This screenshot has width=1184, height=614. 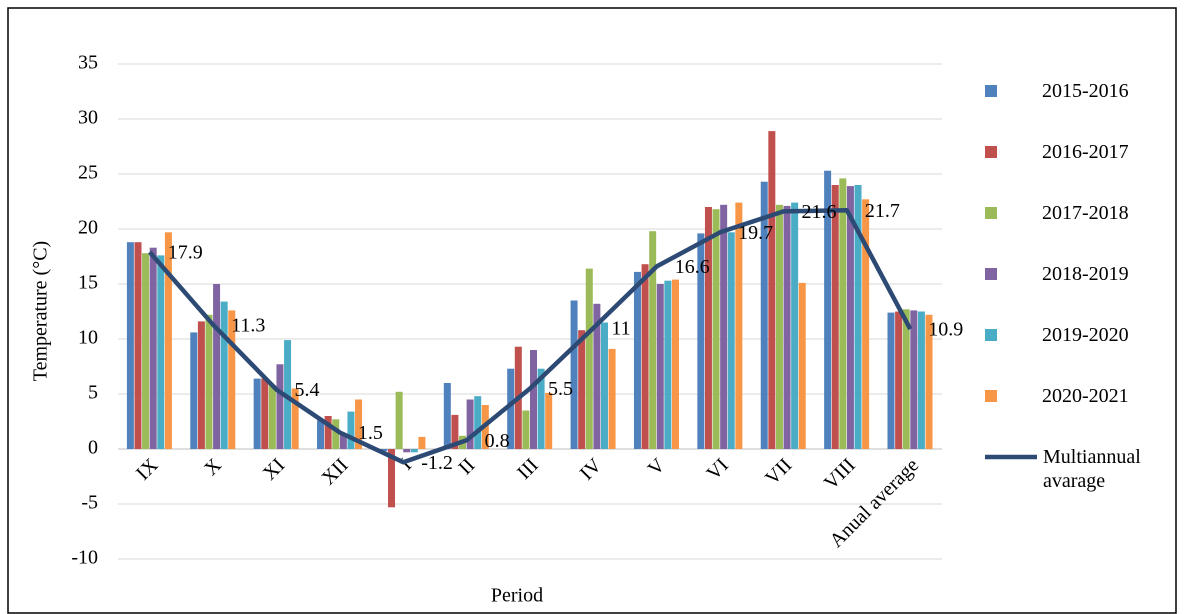 I want to click on y-tick-label: 10, so click(x=88, y=338).